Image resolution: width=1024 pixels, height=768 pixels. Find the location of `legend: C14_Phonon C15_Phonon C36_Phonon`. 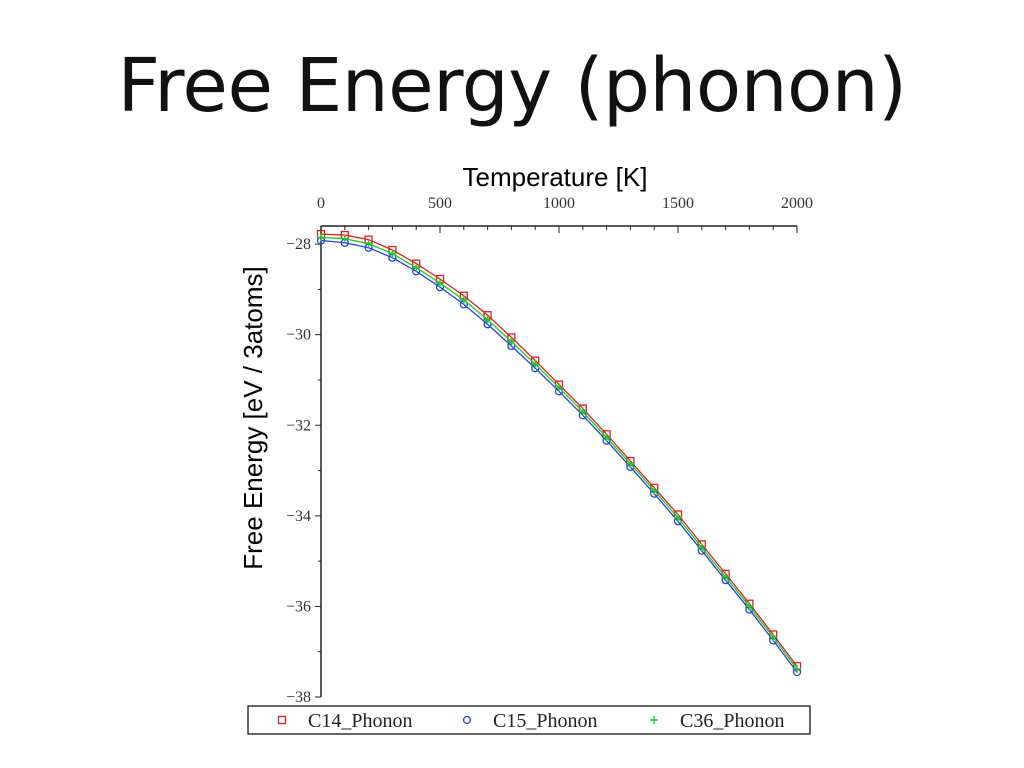

legend: C14_Phonon C15_Phonon C36_Phonon is located at coordinates (529, 720).